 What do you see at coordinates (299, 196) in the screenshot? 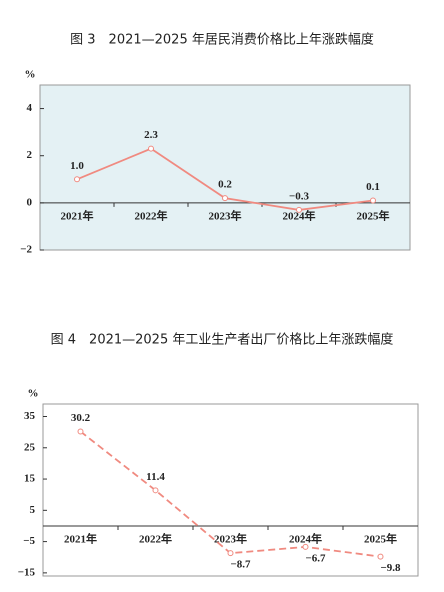
I see `data-label: −0.3` at bounding box center [299, 196].